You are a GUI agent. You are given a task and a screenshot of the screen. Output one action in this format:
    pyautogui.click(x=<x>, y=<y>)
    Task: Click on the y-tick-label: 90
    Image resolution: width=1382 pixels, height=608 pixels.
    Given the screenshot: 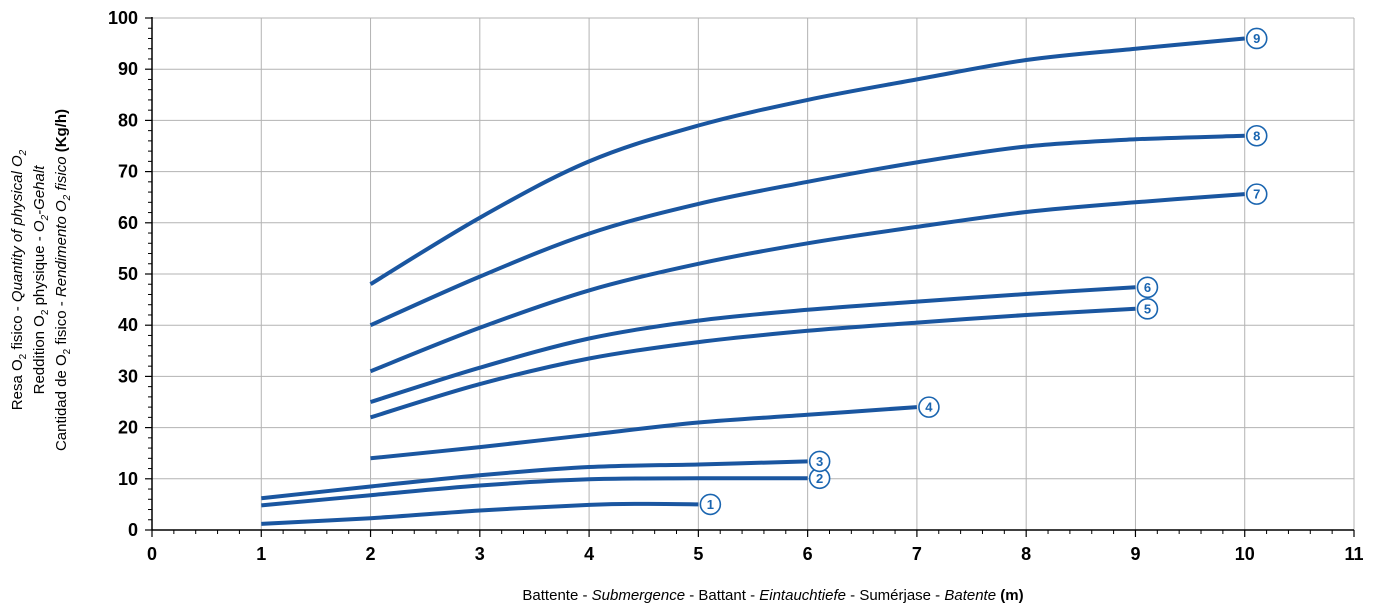 What is the action you would take?
    pyautogui.click(x=128, y=69)
    